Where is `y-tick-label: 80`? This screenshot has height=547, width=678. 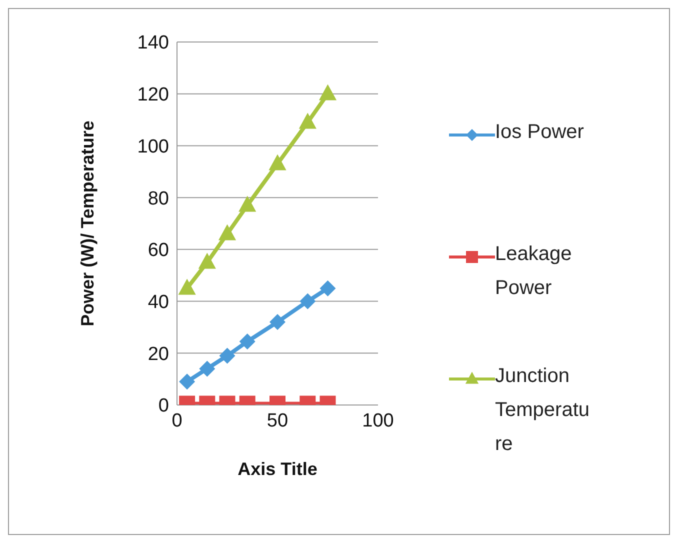
y-tick-label: 80 is located at coordinates (158, 199).